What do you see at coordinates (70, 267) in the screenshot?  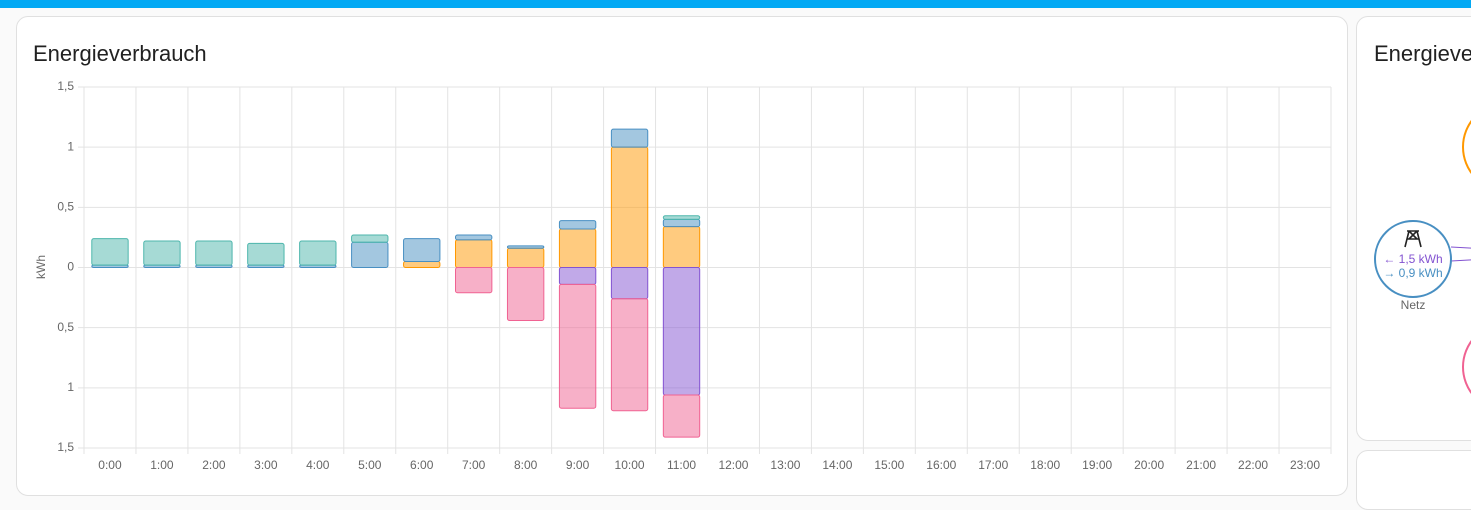 I see `y-tick-label: 0` at bounding box center [70, 267].